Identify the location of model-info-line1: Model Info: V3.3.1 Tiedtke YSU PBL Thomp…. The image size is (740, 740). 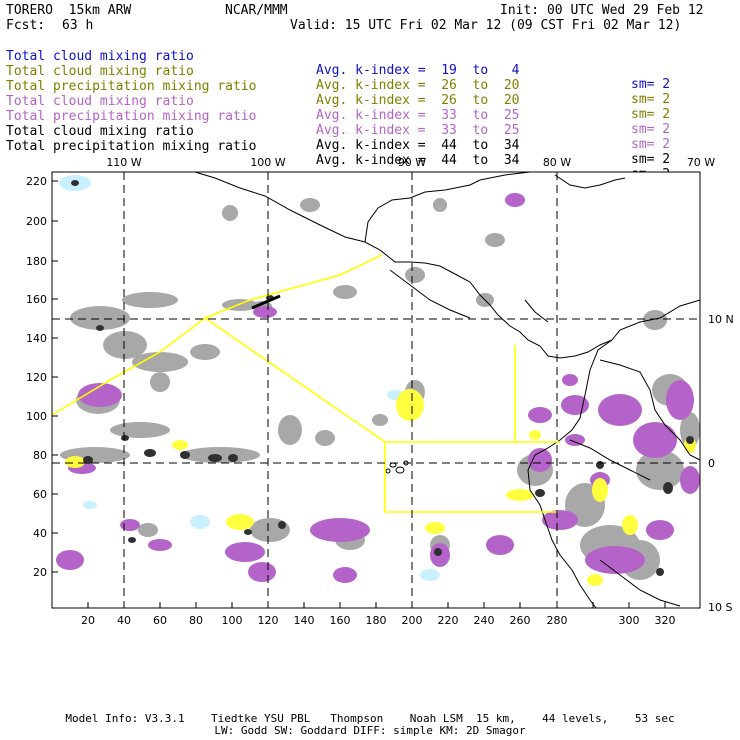
(370, 718).